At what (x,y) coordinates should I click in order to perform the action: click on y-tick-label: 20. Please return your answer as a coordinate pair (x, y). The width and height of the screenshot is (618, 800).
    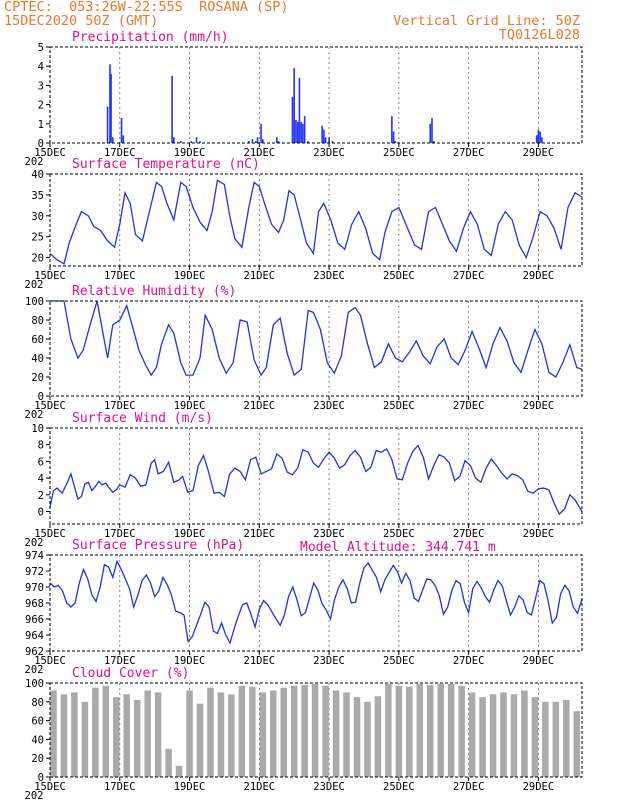
    Looking at the image, I should click on (37, 759).